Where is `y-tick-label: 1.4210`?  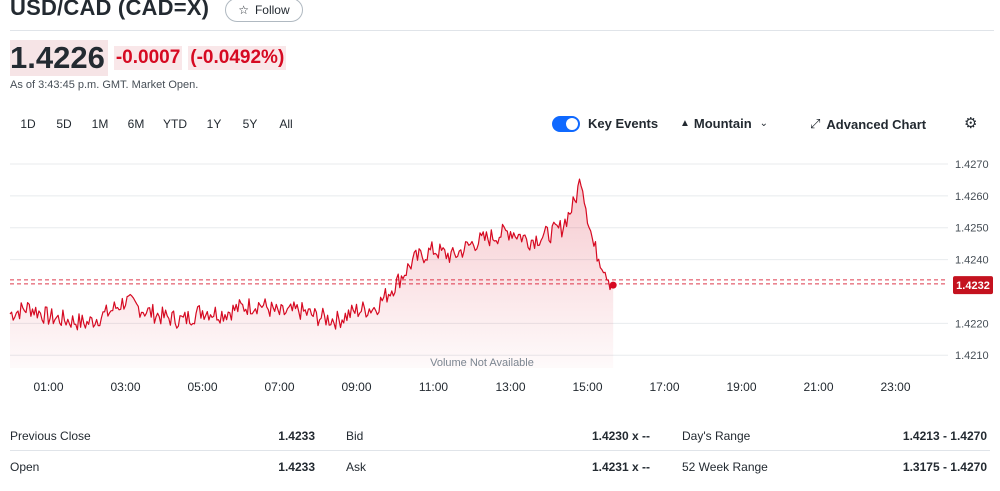 y-tick-label: 1.4210 is located at coordinates (972, 356).